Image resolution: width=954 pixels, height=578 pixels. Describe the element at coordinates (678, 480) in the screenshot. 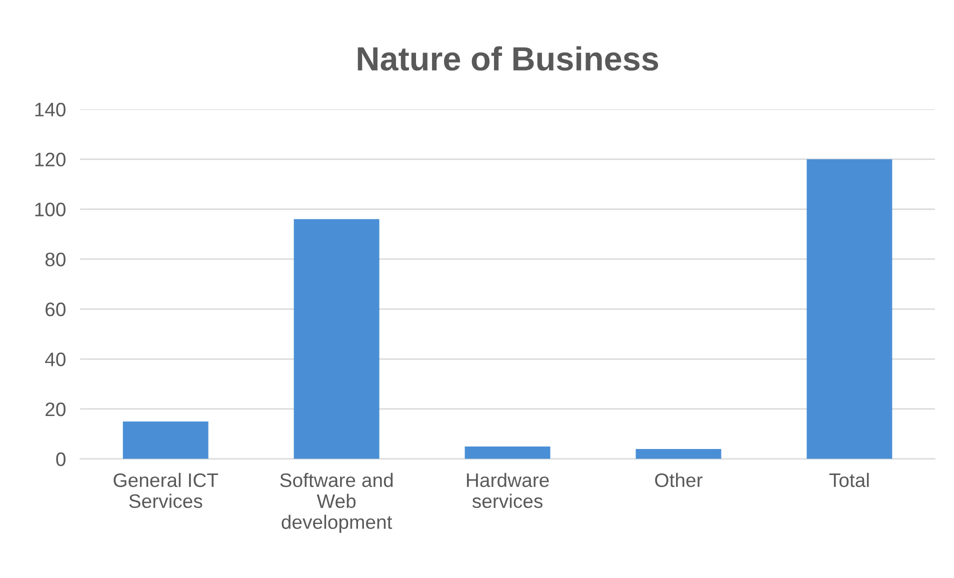

I see `x-tick-label: Other` at that location.